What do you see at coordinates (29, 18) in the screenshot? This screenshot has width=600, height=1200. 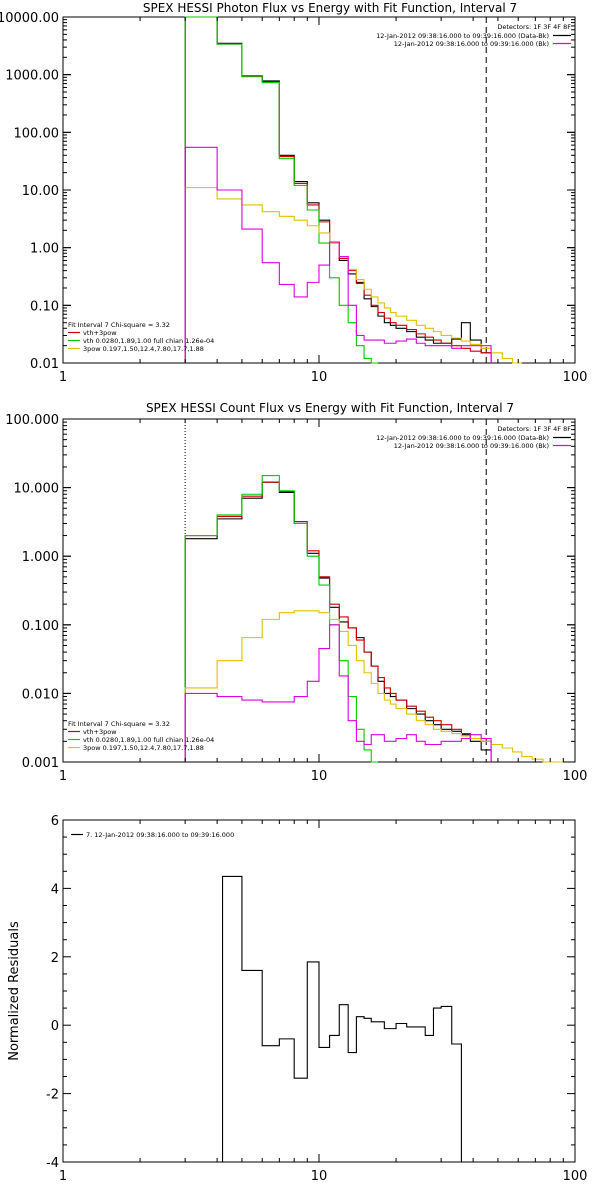 I see `y-tick-label: 10000.00` at bounding box center [29, 18].